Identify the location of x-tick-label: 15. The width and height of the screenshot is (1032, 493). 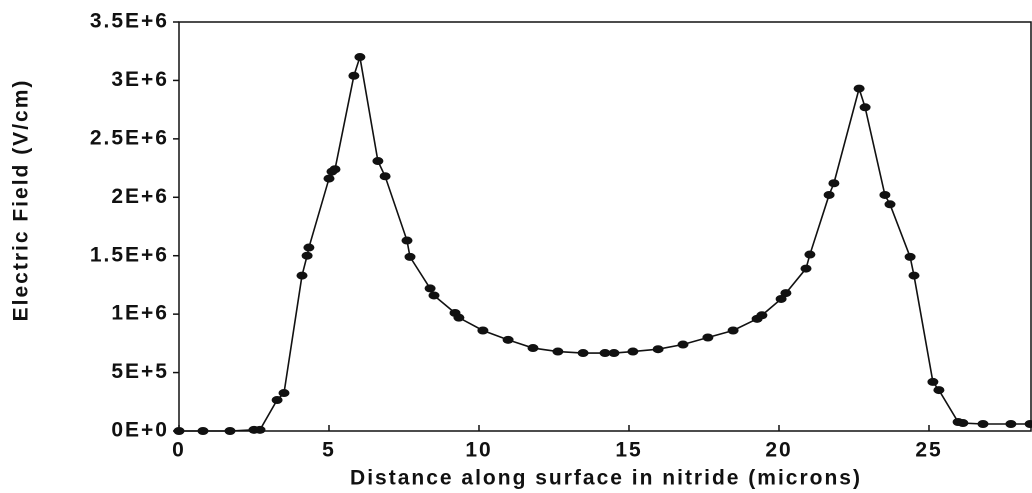
(628, 450).